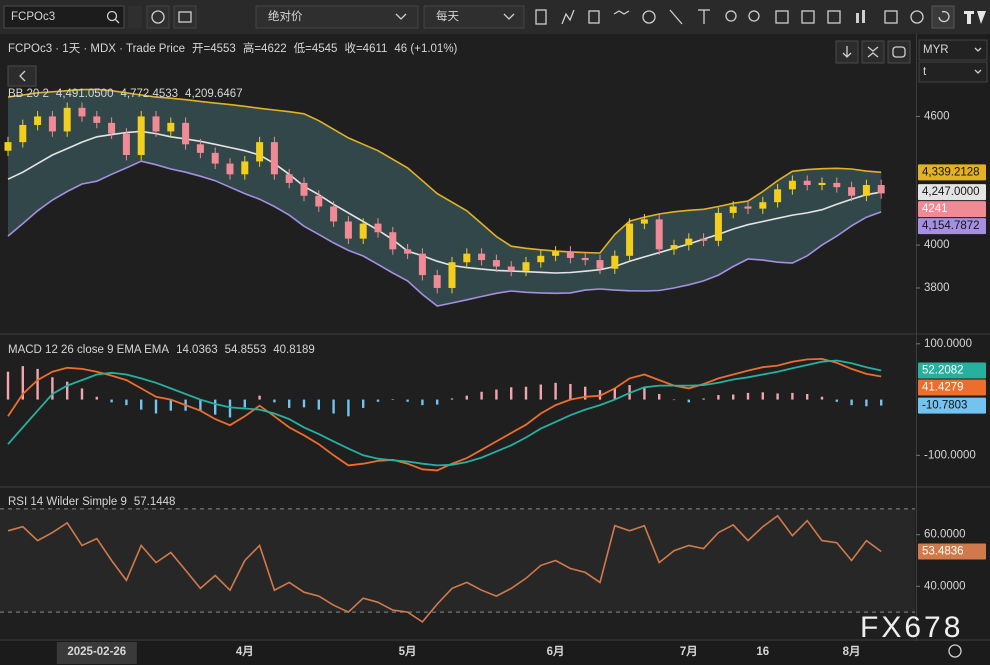  What do you see at coordinates (155, 502) in the screenshot?
I see `legend-text: 57.1448` at bounding box center [155, 502].